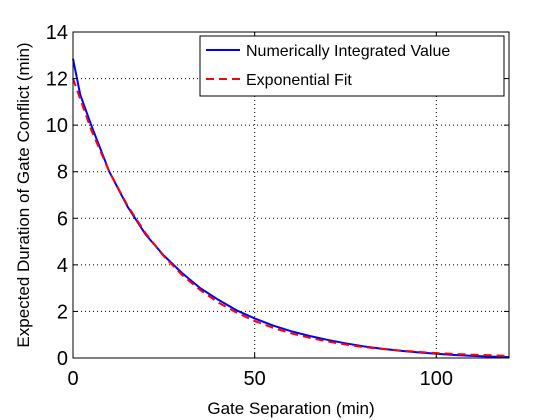 The image size is (560, 420). What do you see at coordinates (62, 359) in the screenshot?
I see `y-tick-label: 0` at bounding box center [62, 359].